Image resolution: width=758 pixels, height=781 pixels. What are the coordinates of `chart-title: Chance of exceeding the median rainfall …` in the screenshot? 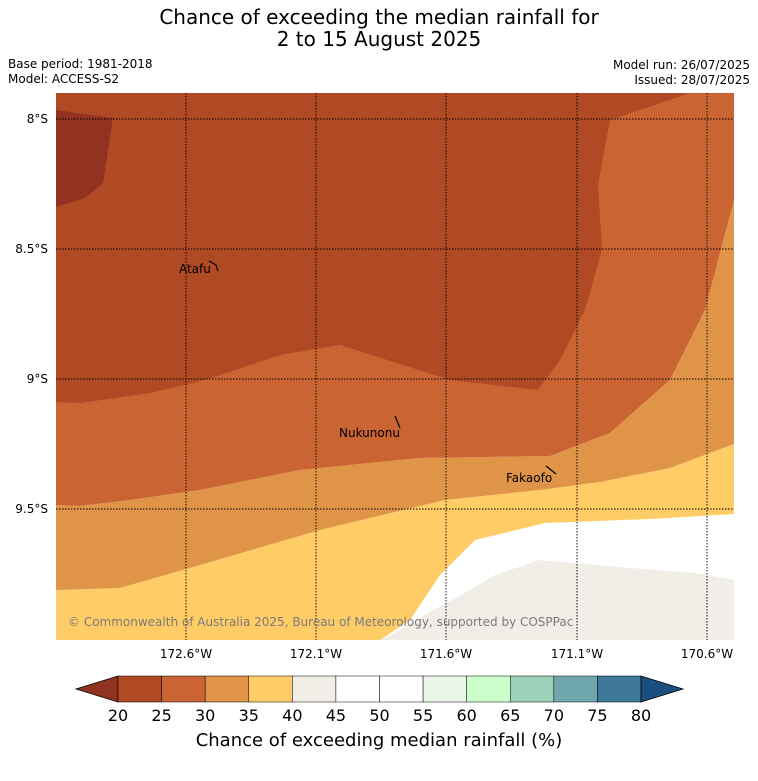 It's located at (379, 28).